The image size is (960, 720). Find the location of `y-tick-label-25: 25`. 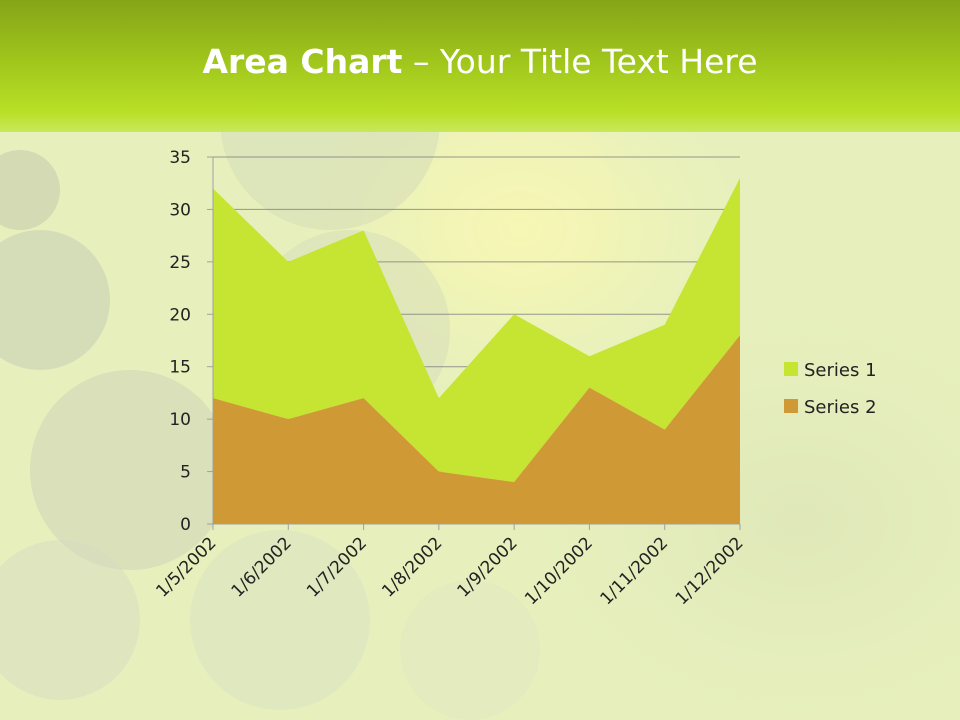

y-tick-label-25: 25 is located at coordinates (180, 263).